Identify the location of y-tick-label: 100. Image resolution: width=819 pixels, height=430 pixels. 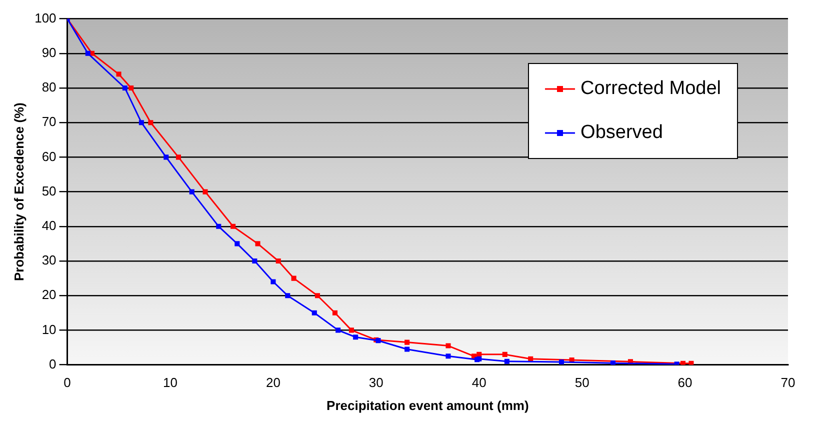
(45, 18).